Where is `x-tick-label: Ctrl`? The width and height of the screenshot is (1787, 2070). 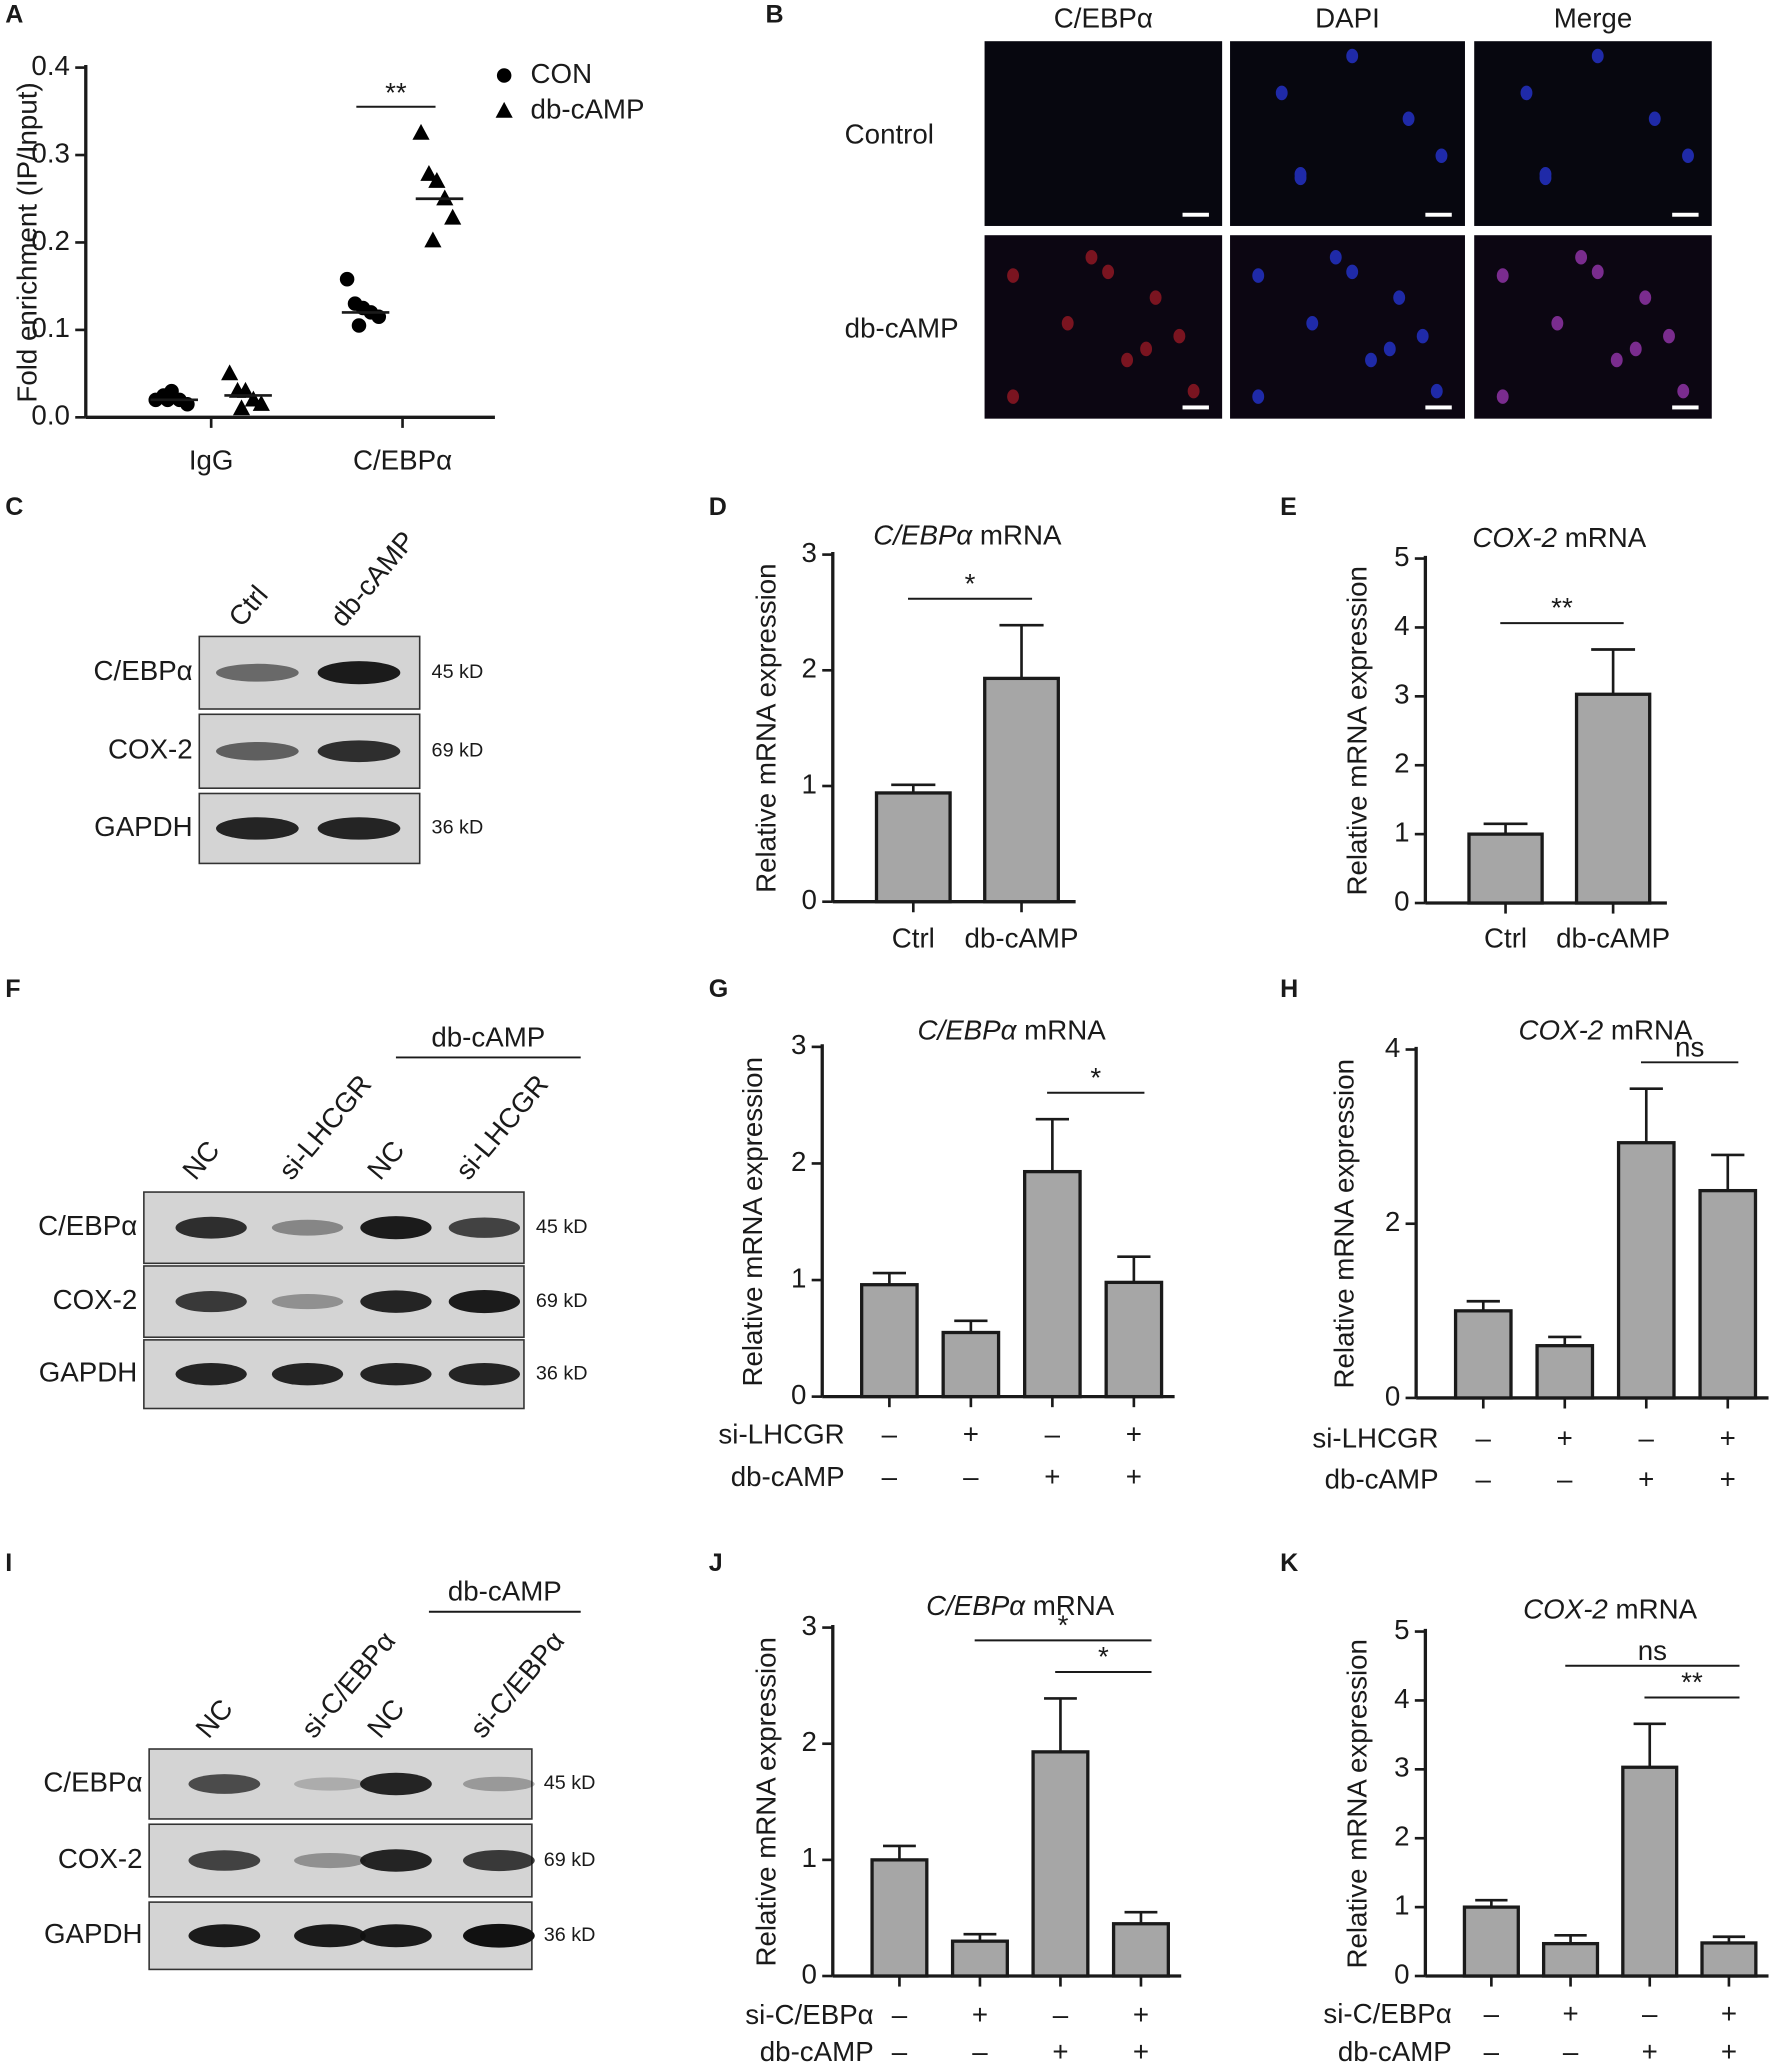
x-tick-label: Ctrl is located at coordinates (1505, 937).